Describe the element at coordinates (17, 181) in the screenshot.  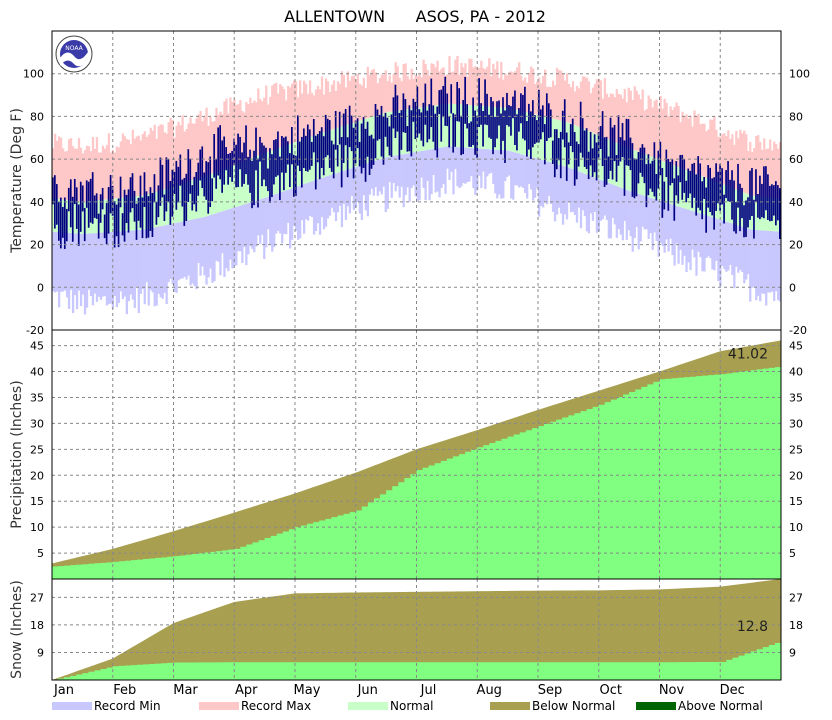
I see `y-axis-label: Temperature (Deg F)` at that location.